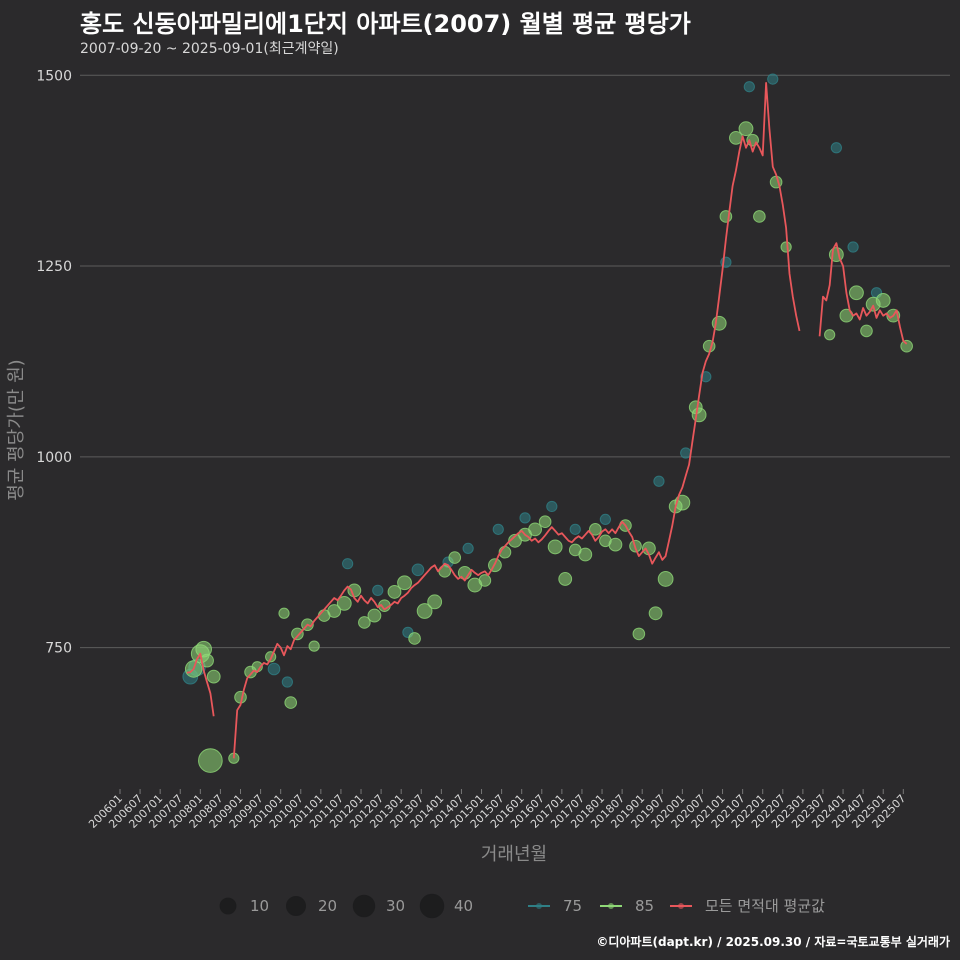 This screenshot has height=960, width=960. What do you see at coordinates (54, 76) in the screenshot?
I see `y-tick-label: 1500` at bounding box center [54, 76].